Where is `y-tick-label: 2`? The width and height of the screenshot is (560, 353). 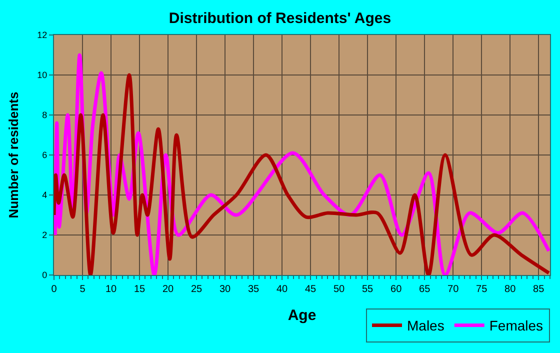 y-tick-label: 2 is located at coordinates (45, 235).